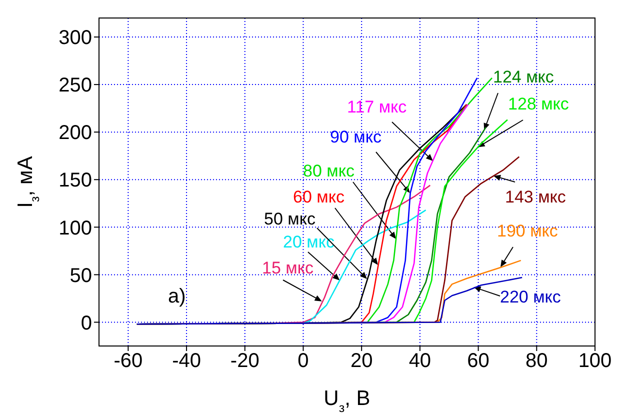  What do you see at coordinates (319, 196) in the screenshot?
I see `annotation: 60 мкс` at bounding box center [319, 196].